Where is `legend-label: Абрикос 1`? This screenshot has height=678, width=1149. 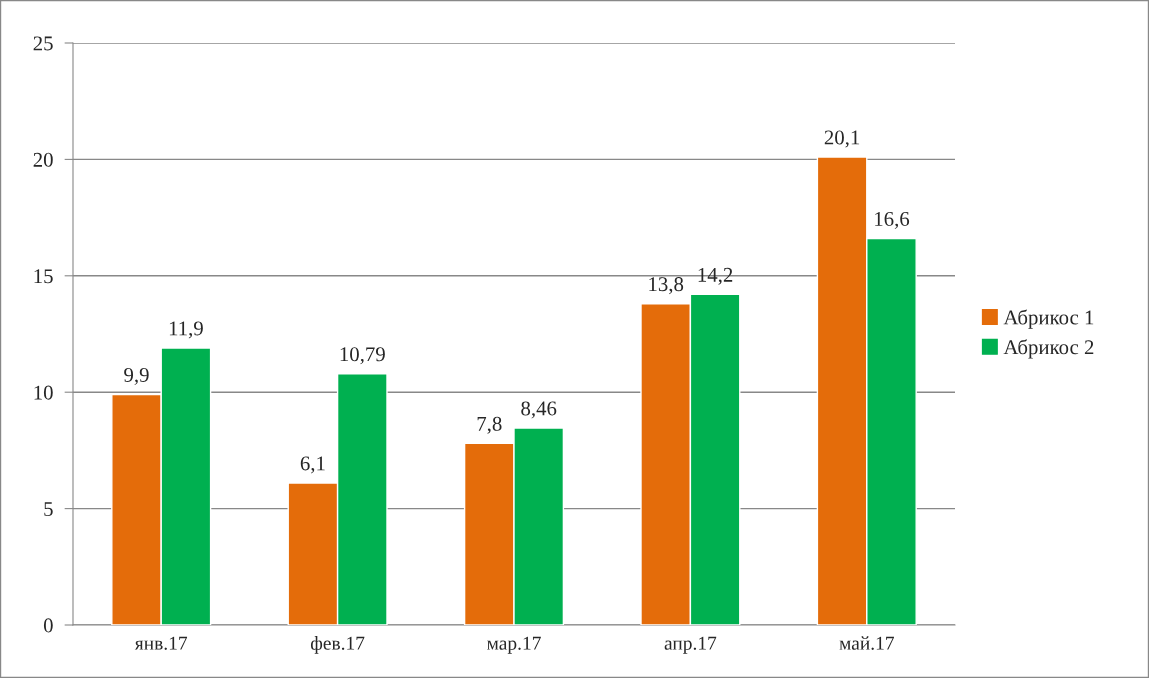
legend-label: Абрикос 1 is located at coordinates (1048, 319).